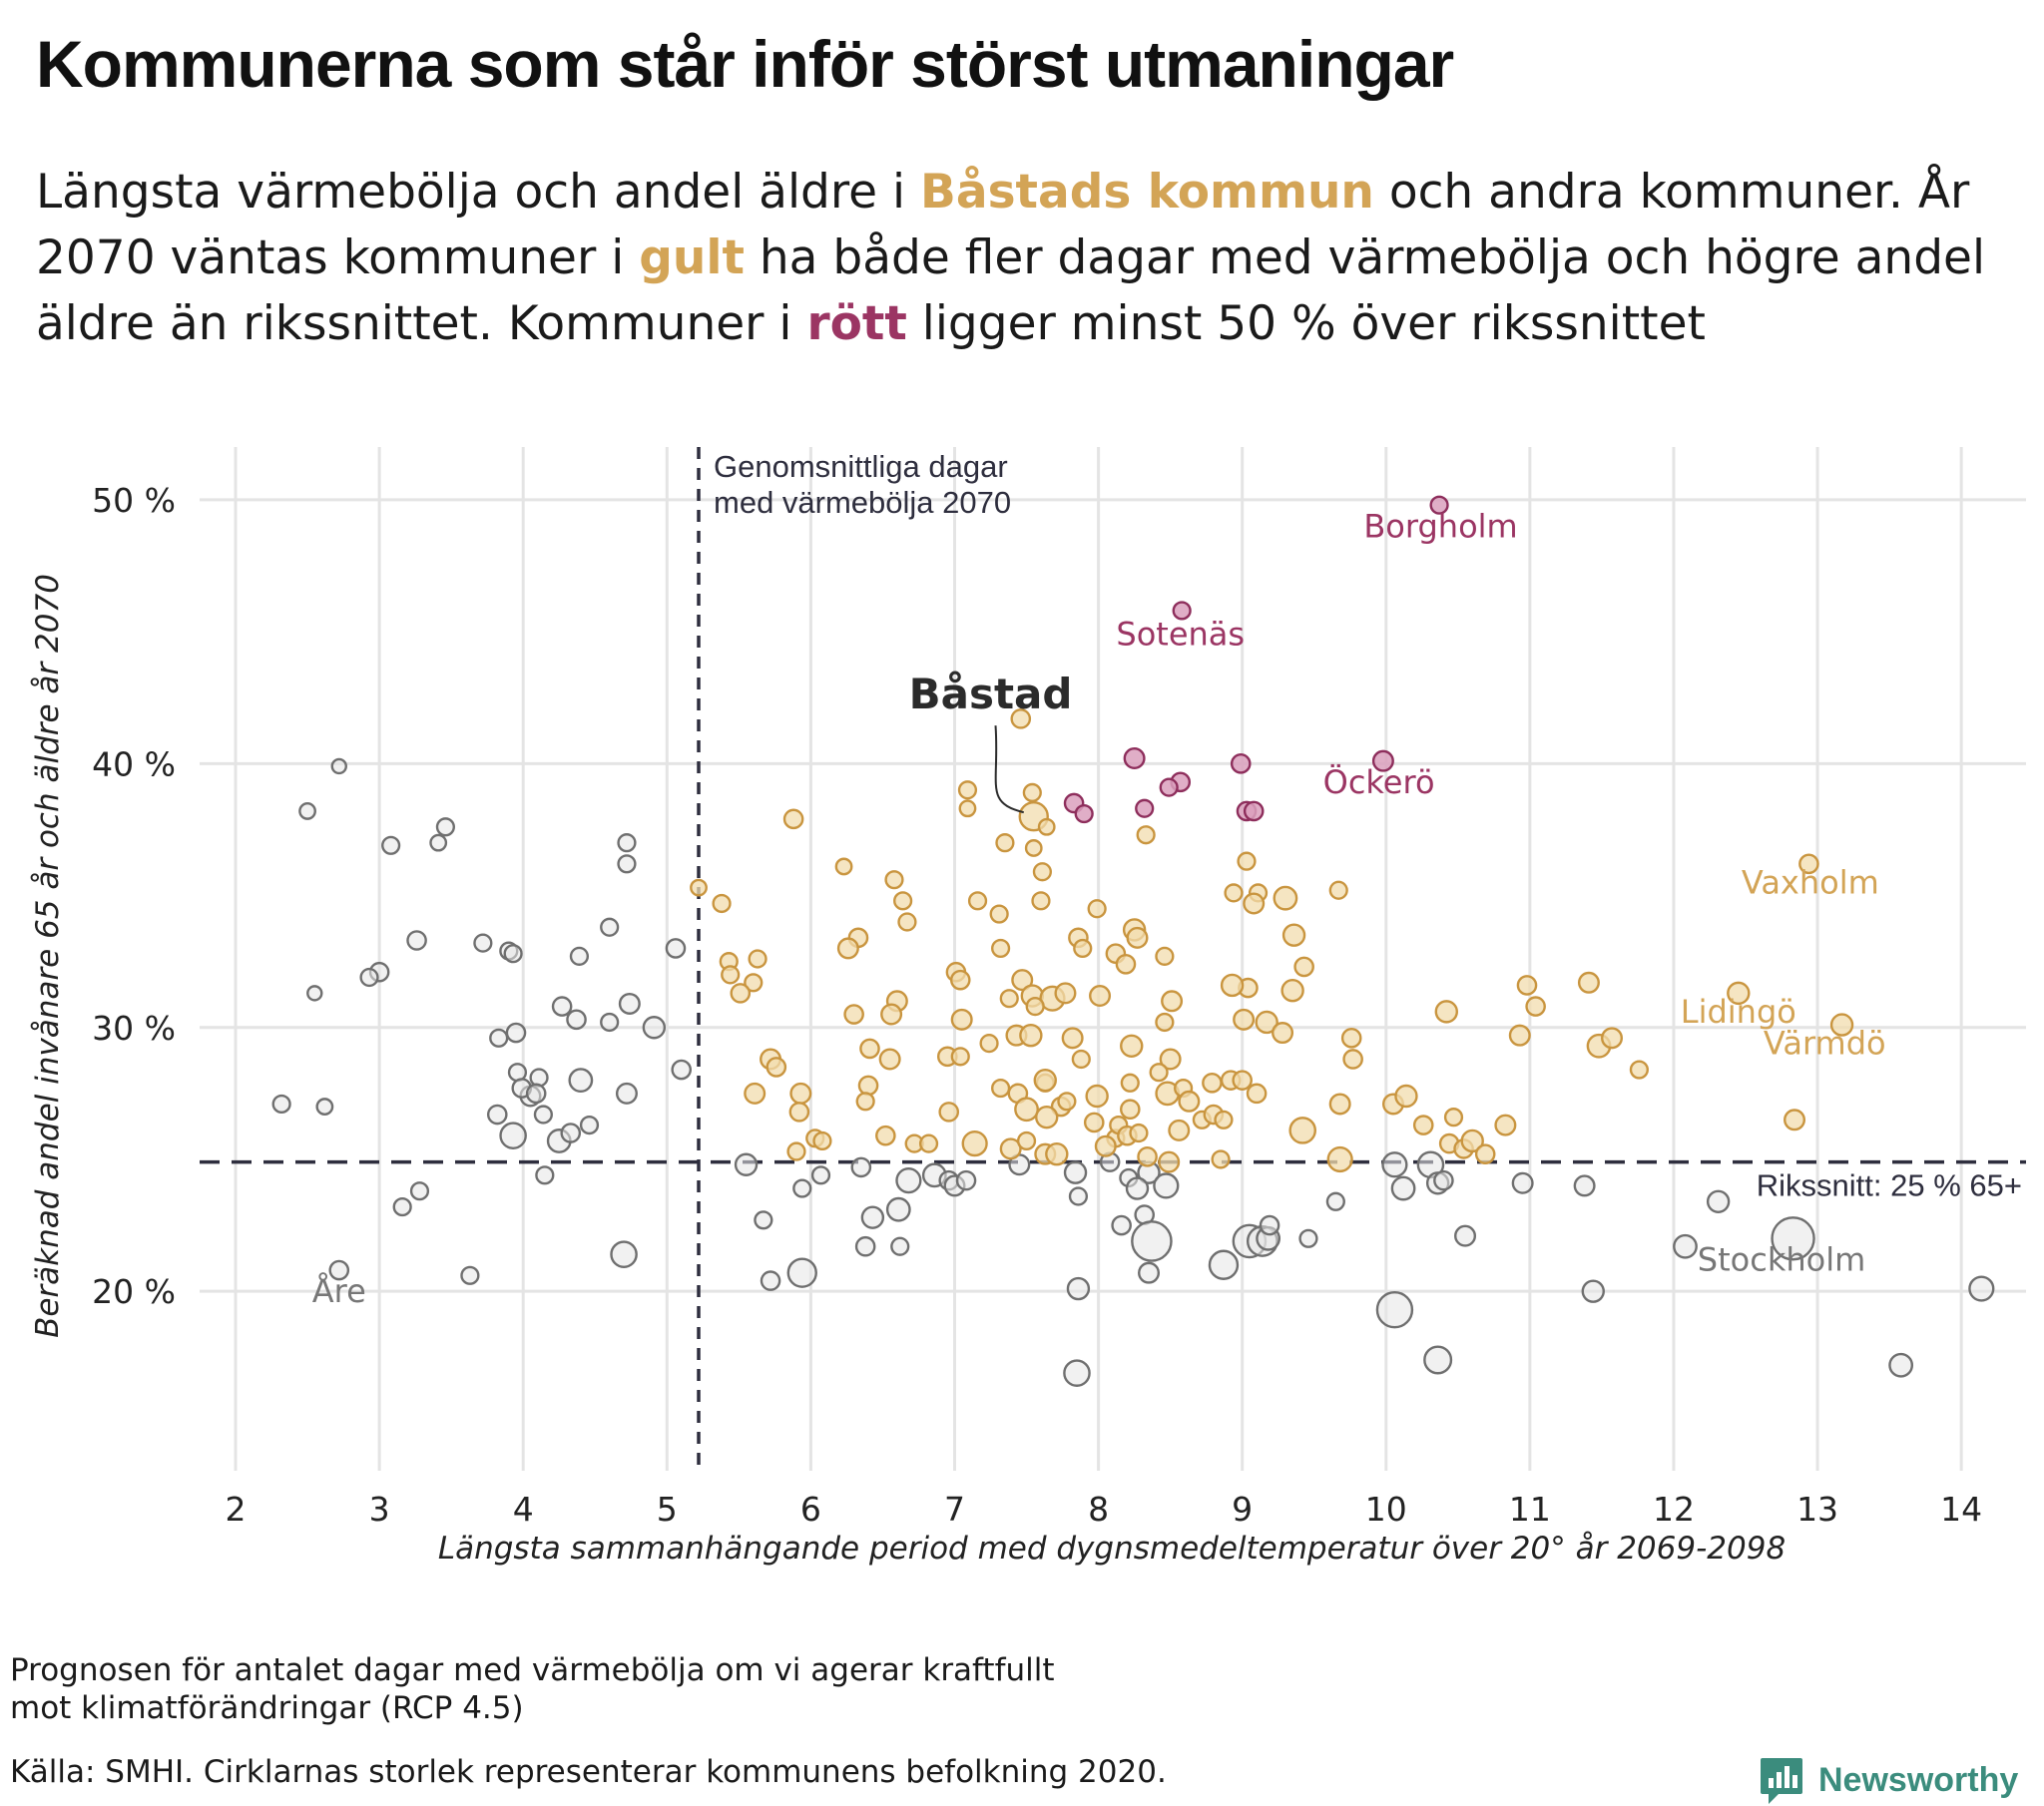 This screenshot has width=2044, height=1806. I want to click on vertical-reference-label-line-2: med värmebölja 2070, so click(862, 502).